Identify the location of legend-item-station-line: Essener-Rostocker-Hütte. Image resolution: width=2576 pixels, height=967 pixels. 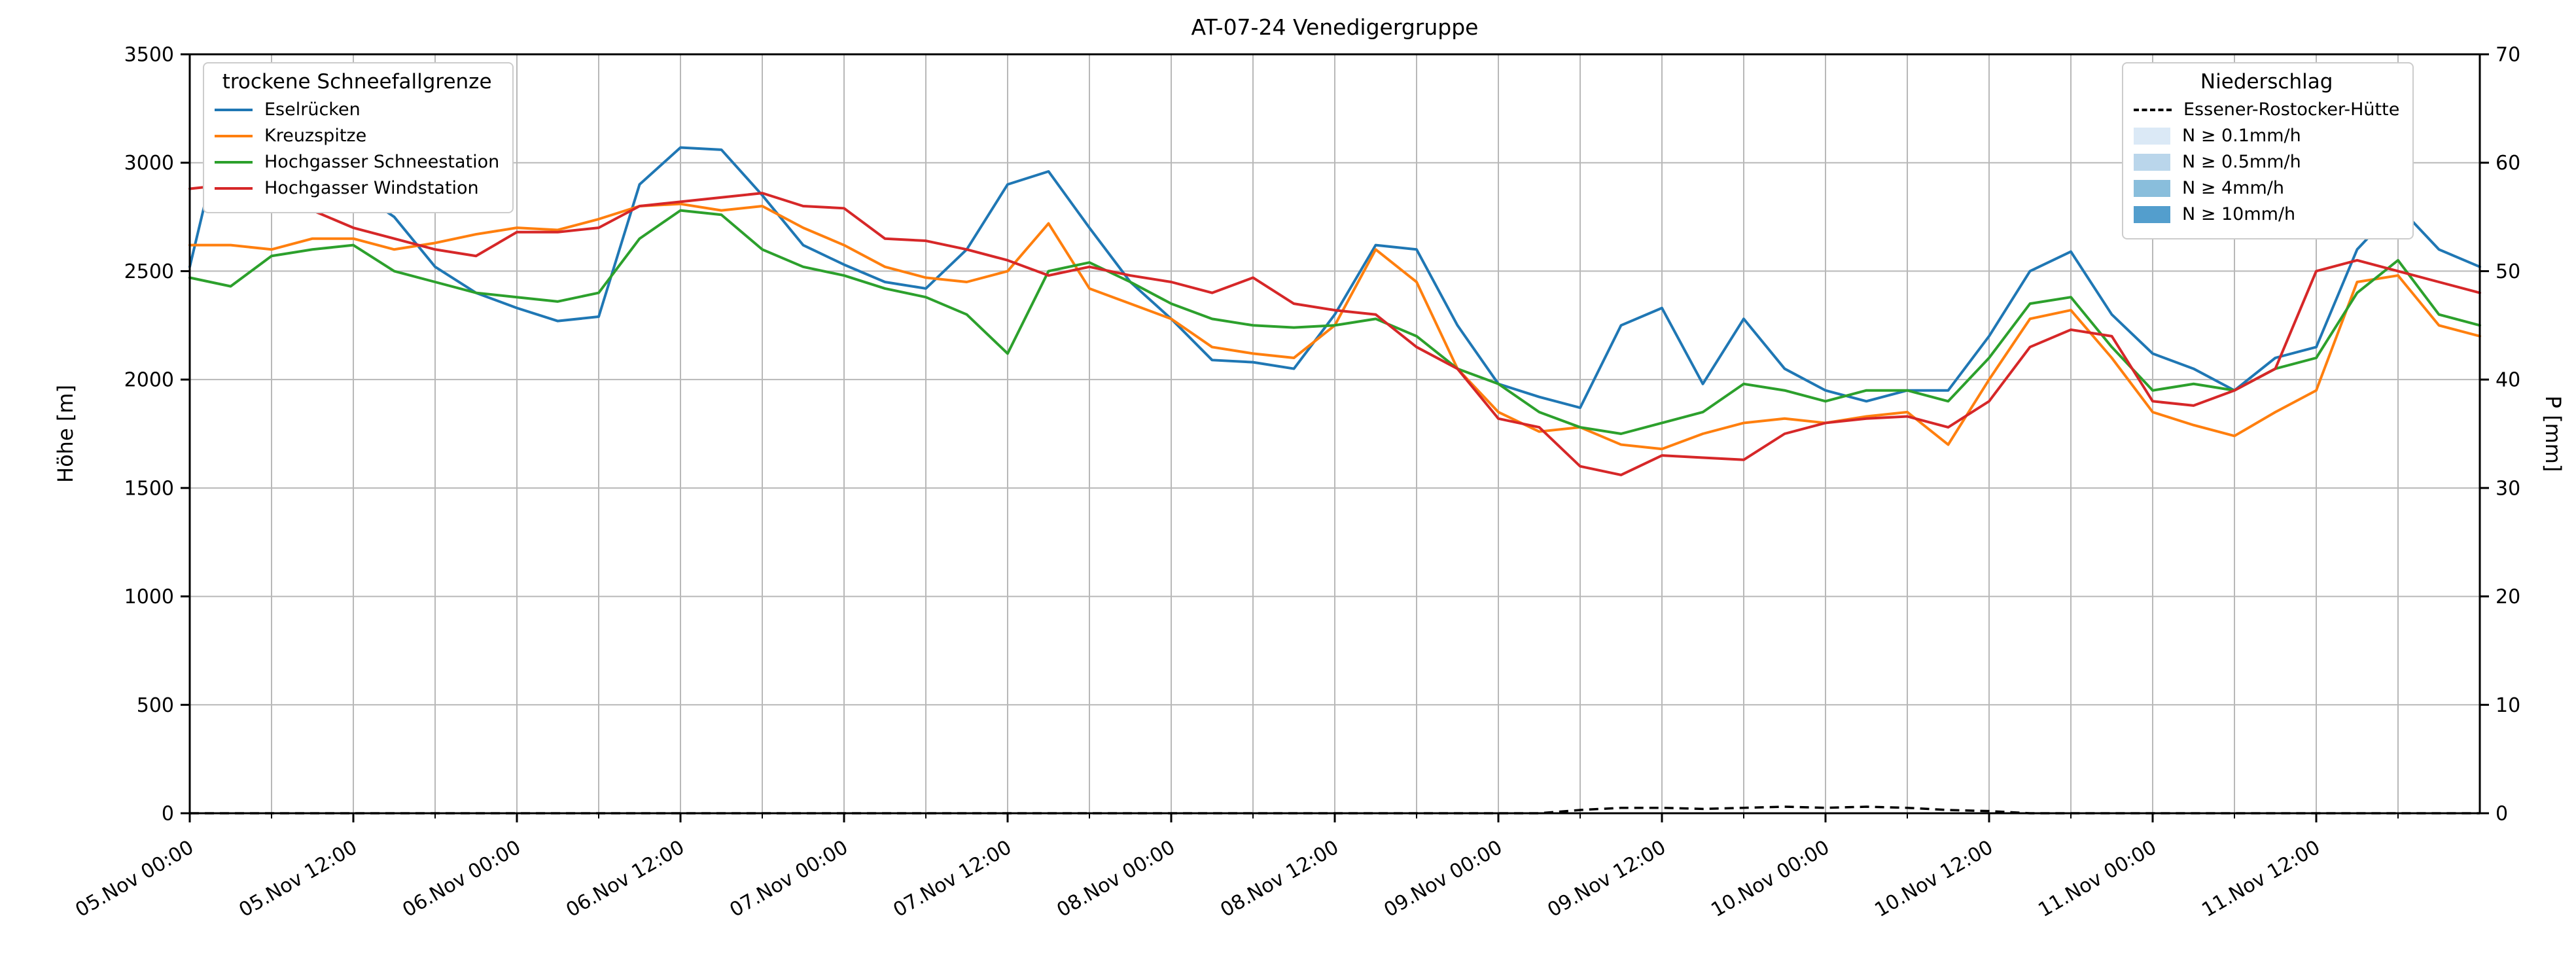
(2266, 110).